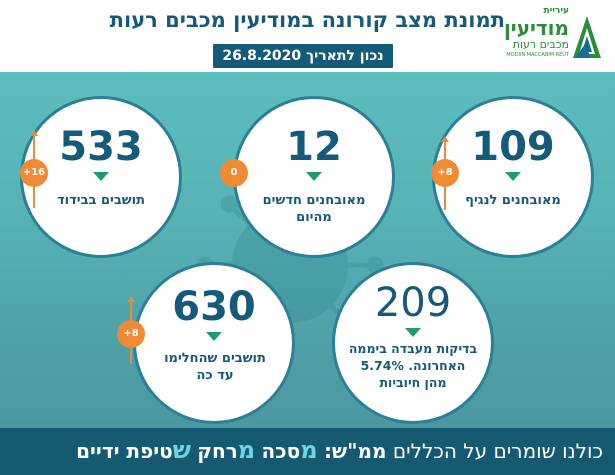  I want to click on footer-letter-mem-1: מ, so click(309, 450).